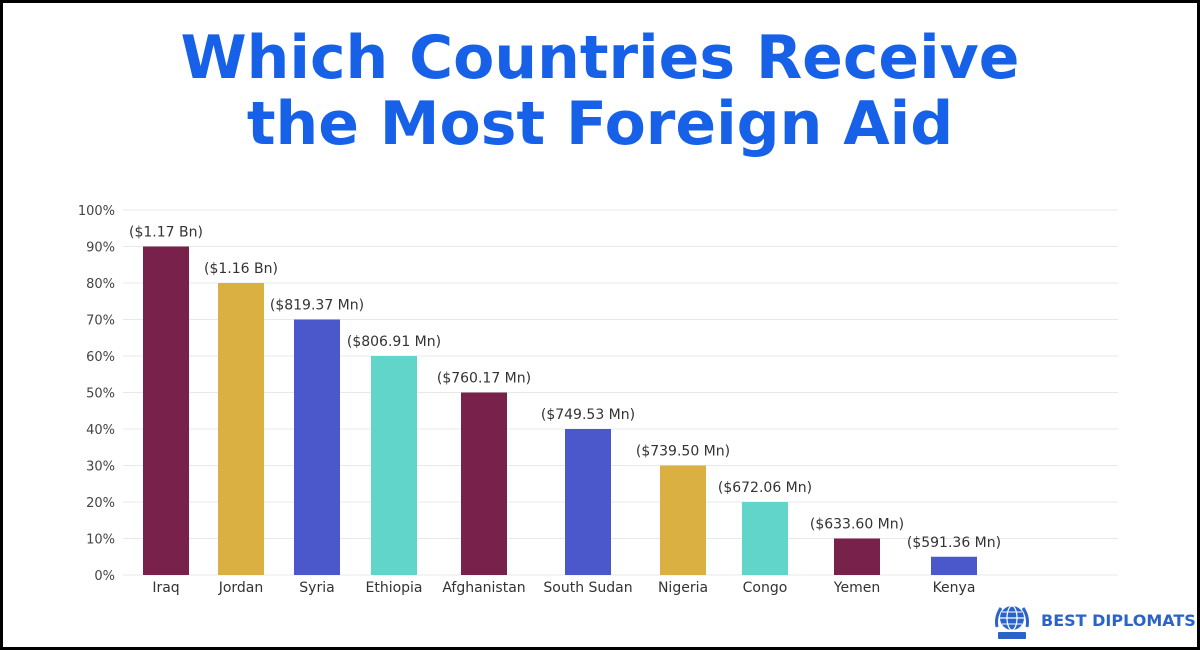  I want to click on x-category-label: Syria, so click(316, 588).